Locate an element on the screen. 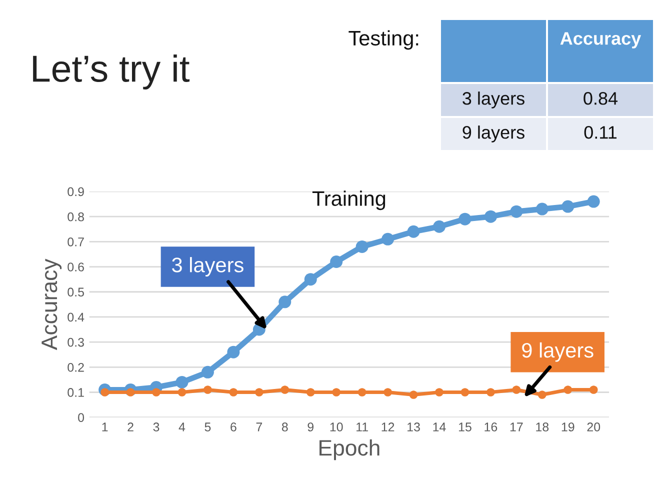 The image size is (662, 491). text: Testing: is located at coordinates (383, 40).